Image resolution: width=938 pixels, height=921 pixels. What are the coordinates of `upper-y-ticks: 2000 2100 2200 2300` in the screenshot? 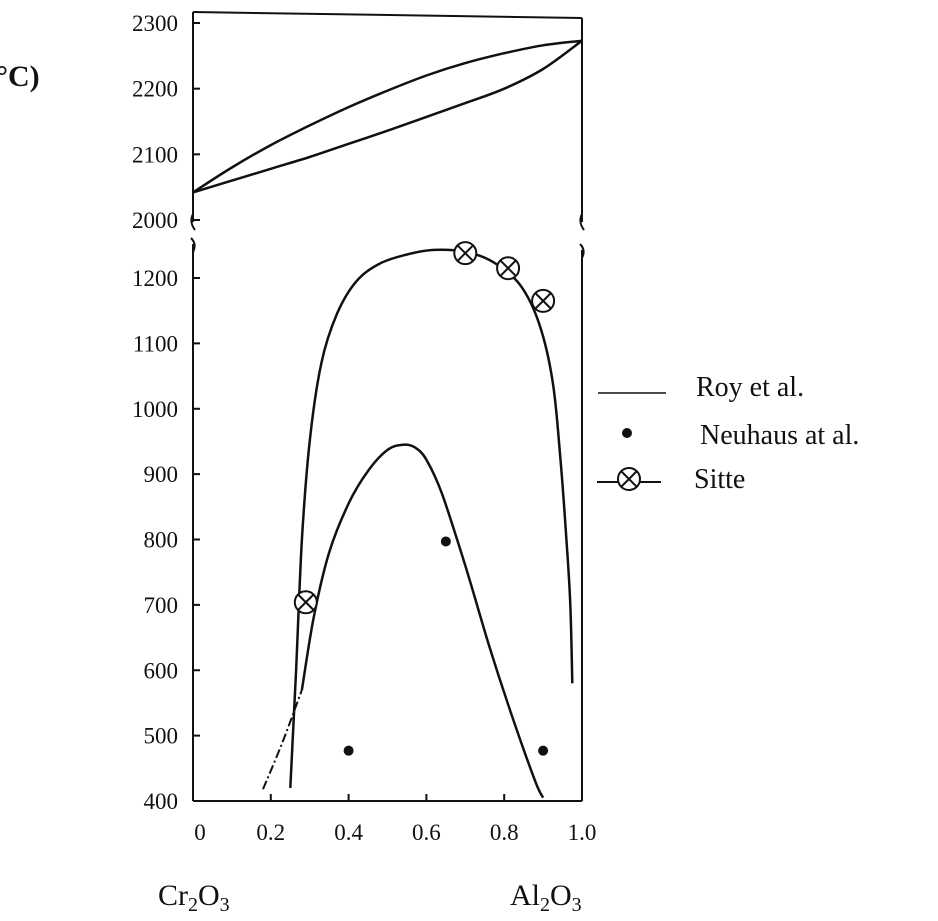 It's located at (166, 122).